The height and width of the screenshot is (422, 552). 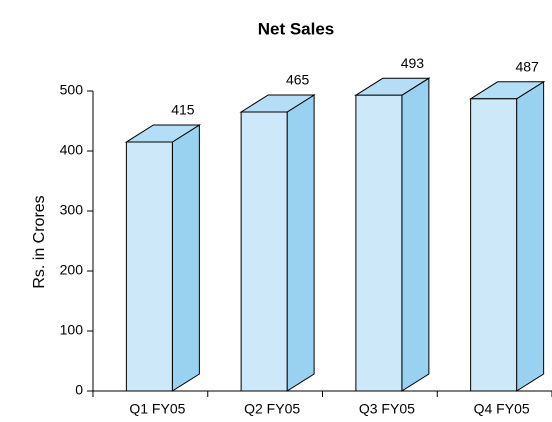 What do you see at coordinates (413, 63) in the screenshot?
I see `data-label: 493` at bounding box center [413, 63].